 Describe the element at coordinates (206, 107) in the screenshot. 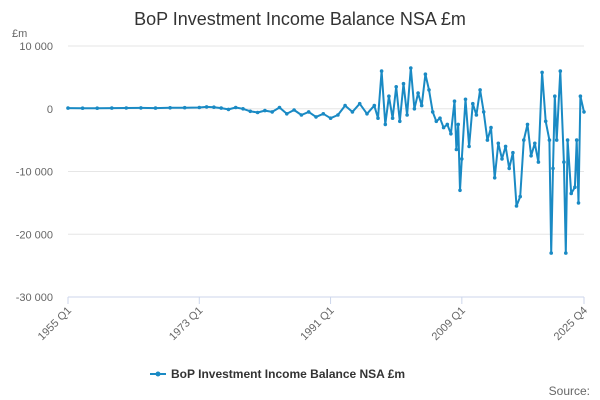

I see `data-point: 1974 Q1: 300` at that location.